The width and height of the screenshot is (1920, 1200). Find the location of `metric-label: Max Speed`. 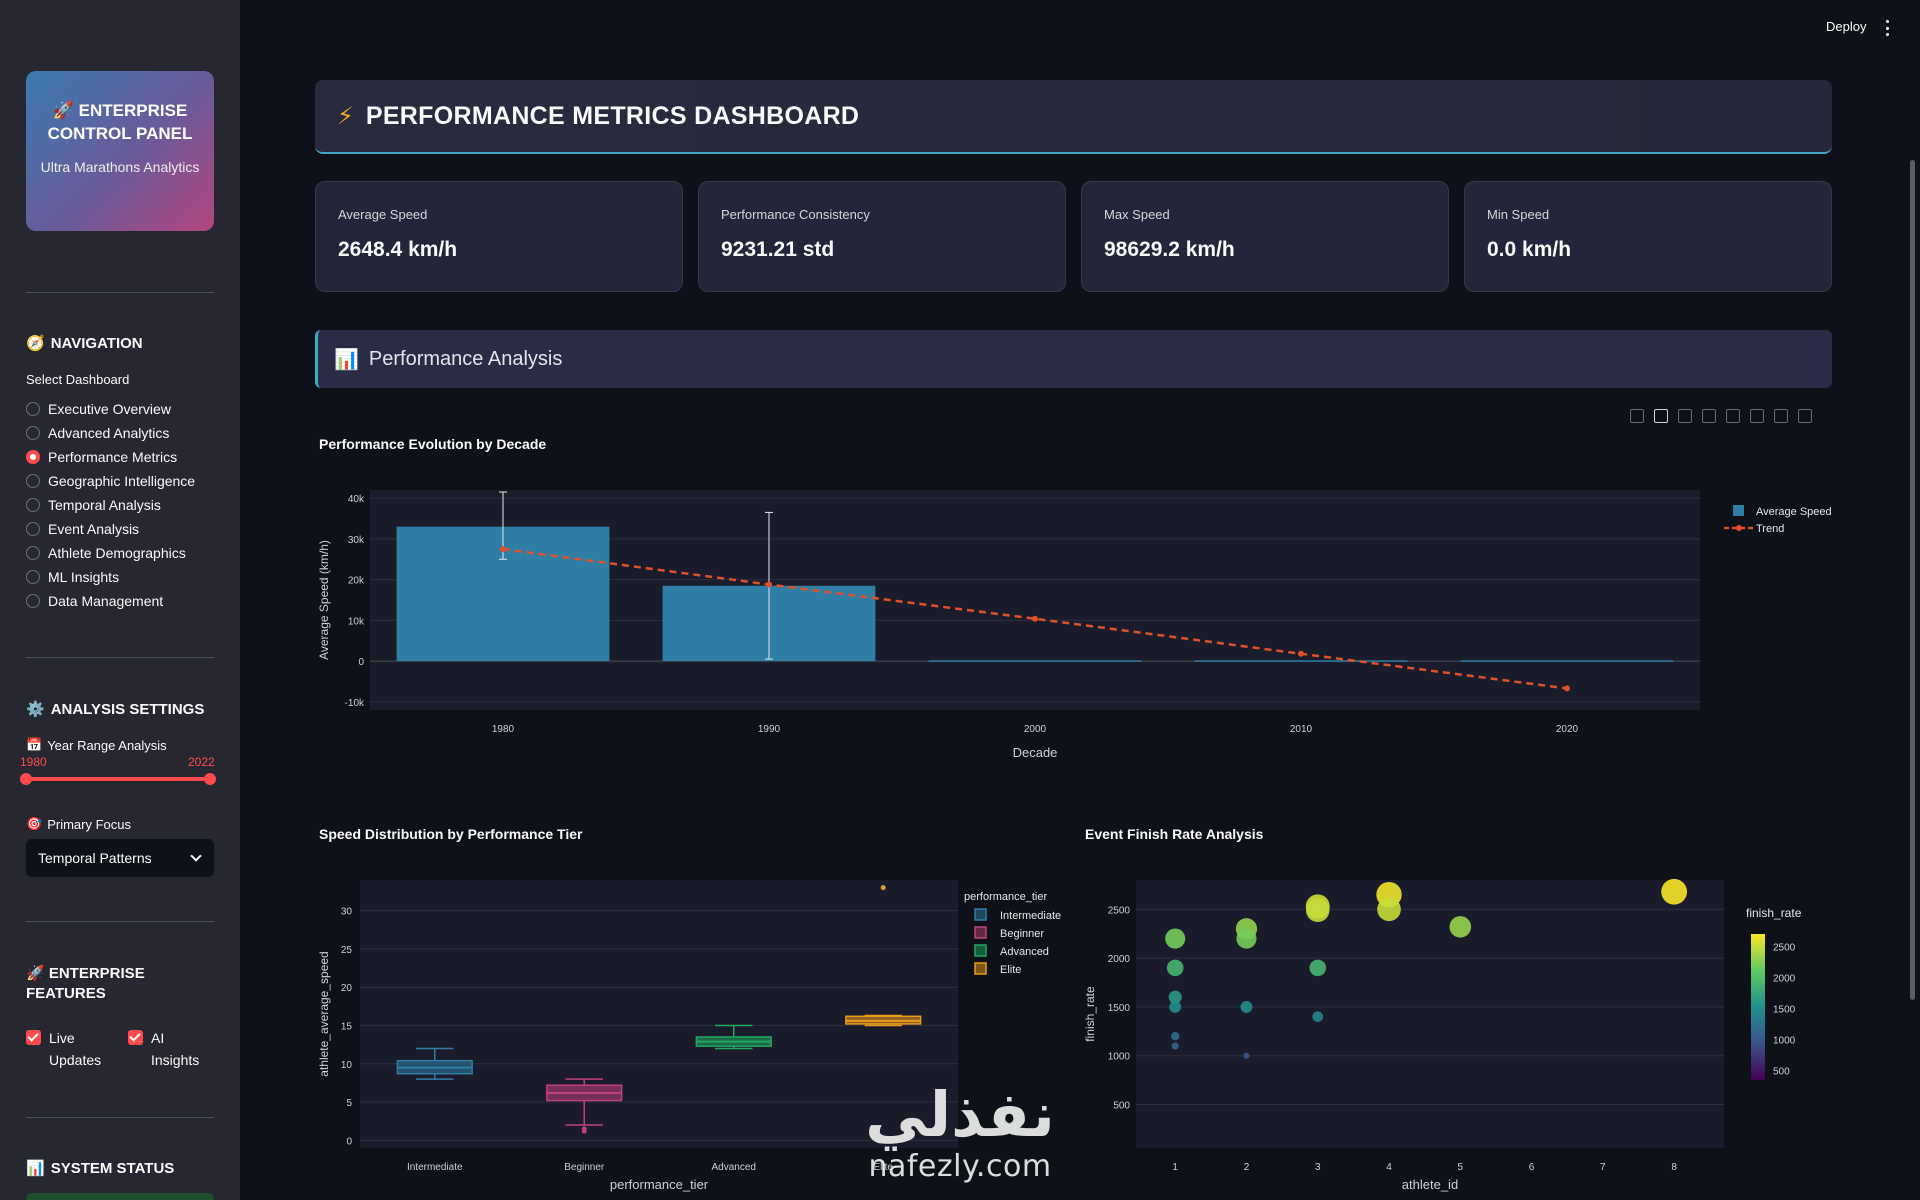

metric-label: Max Speed is located at coordinates (1137, 214).